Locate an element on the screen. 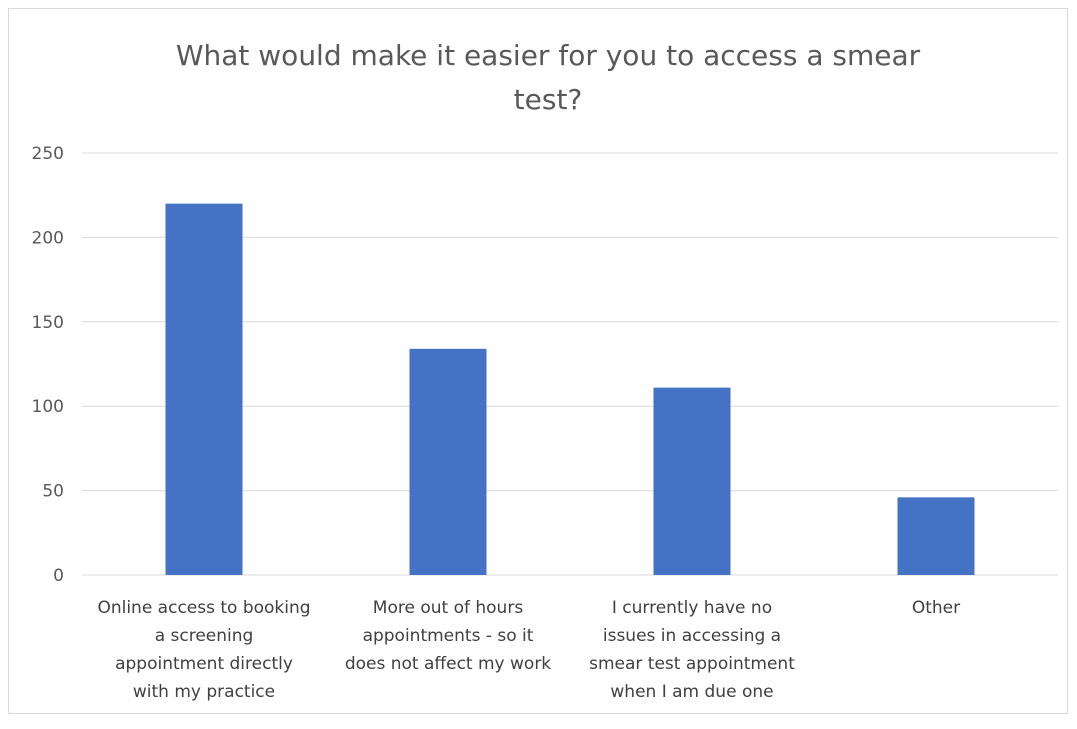  y-axis-ticks: 0 50 100 150 200 250 is located at coordinates (48, 365).